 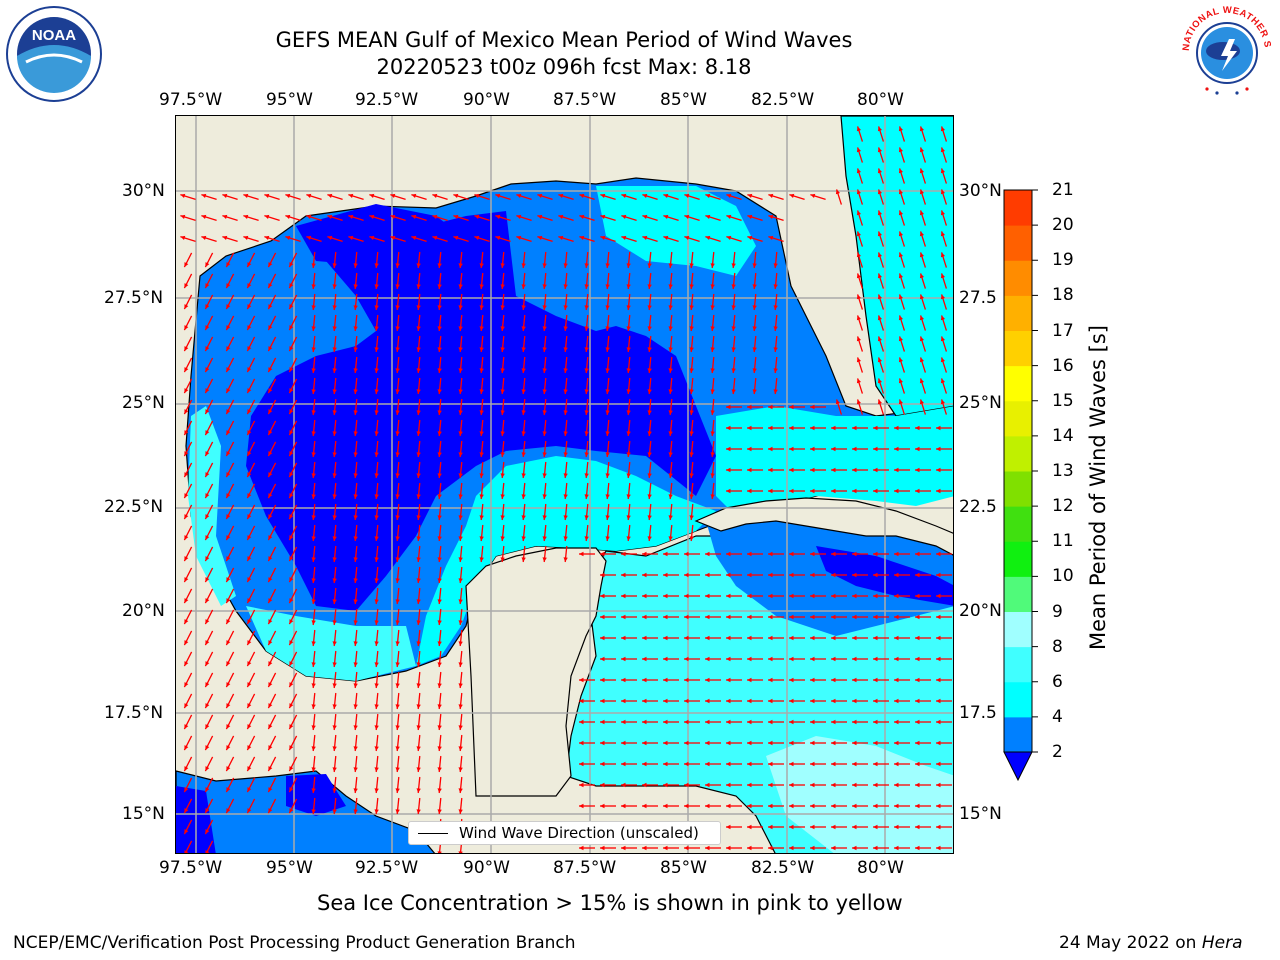 What do you see at coordinates (1098, 487) in the screenshot?
I see `colorbar-label: Mean Period of Wind Waves [s]` at bounding box center [1098, 487].